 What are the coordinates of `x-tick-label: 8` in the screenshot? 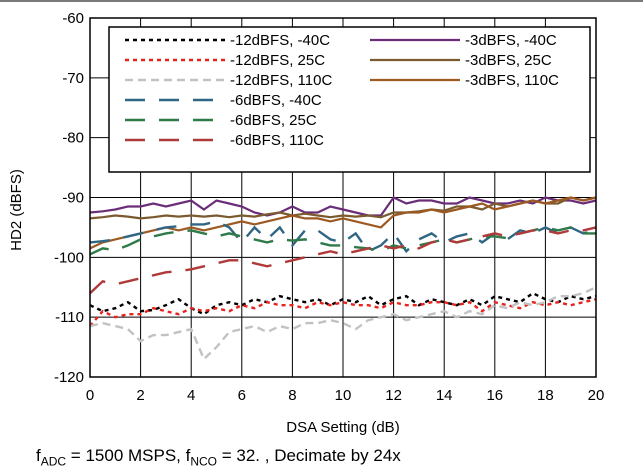 It's located at (292, 395).